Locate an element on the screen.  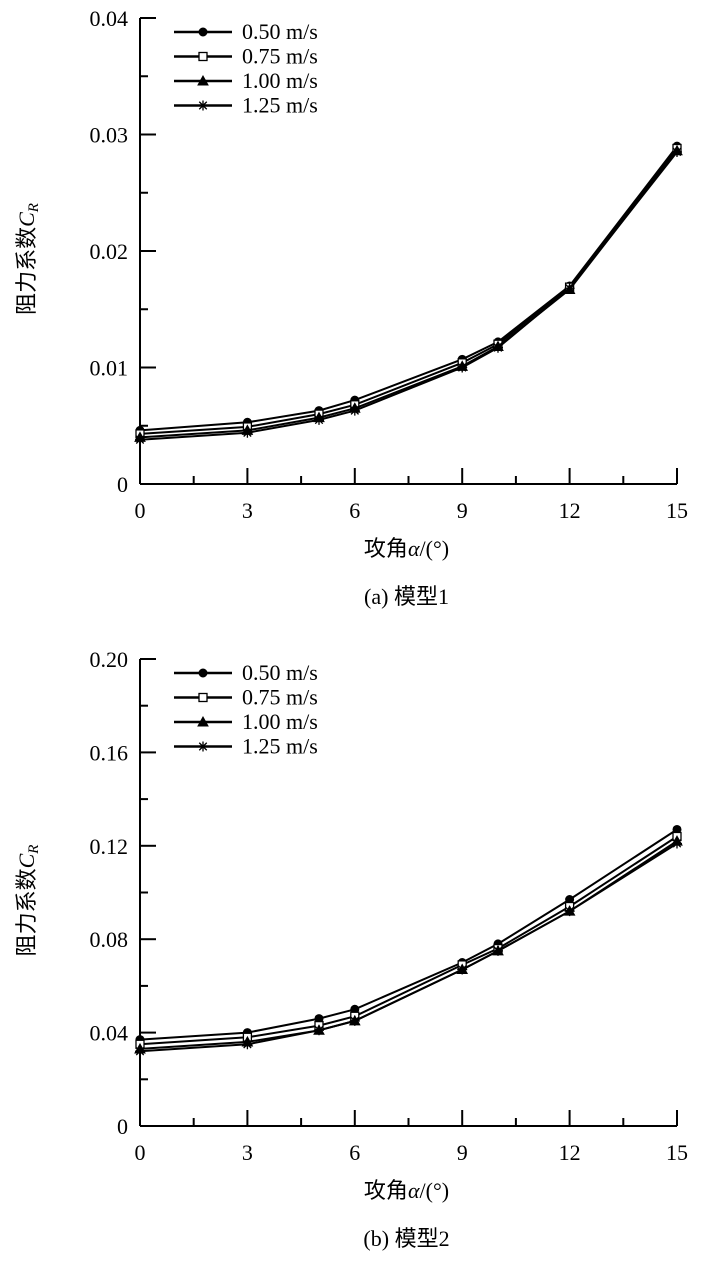
chart-caption: (a) 模型1 is located at coordinates (406, 596).